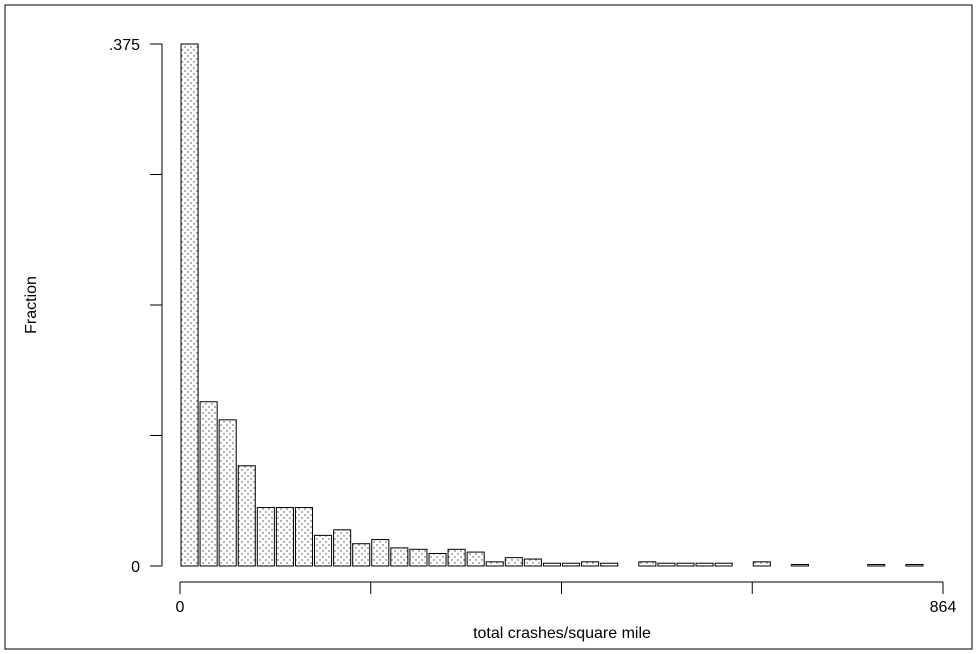 This screenshot has height=654, width=977. I want to click on x-axis-title: total crashes/square mile, so click(562, 633).